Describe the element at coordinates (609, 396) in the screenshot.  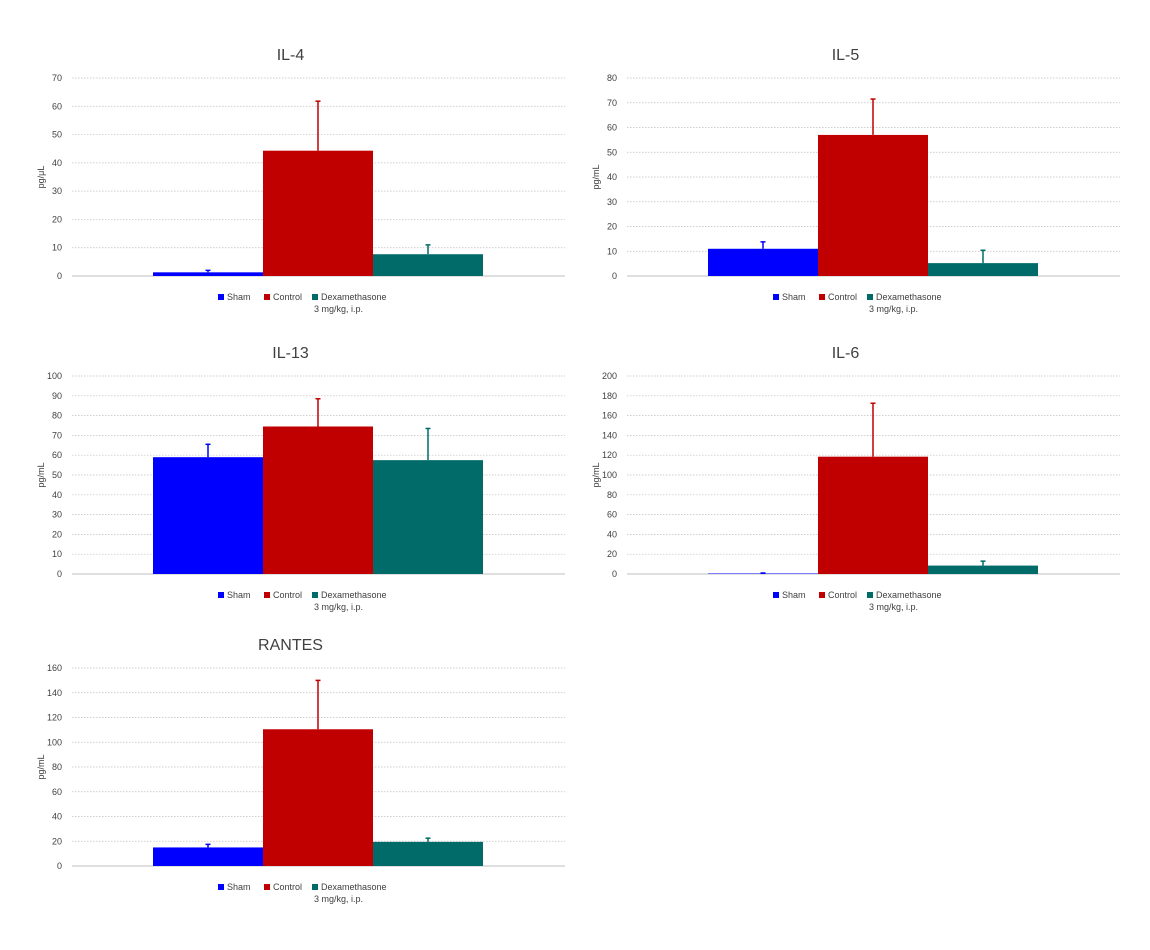
I see `y-tick-label: 180` at that location.